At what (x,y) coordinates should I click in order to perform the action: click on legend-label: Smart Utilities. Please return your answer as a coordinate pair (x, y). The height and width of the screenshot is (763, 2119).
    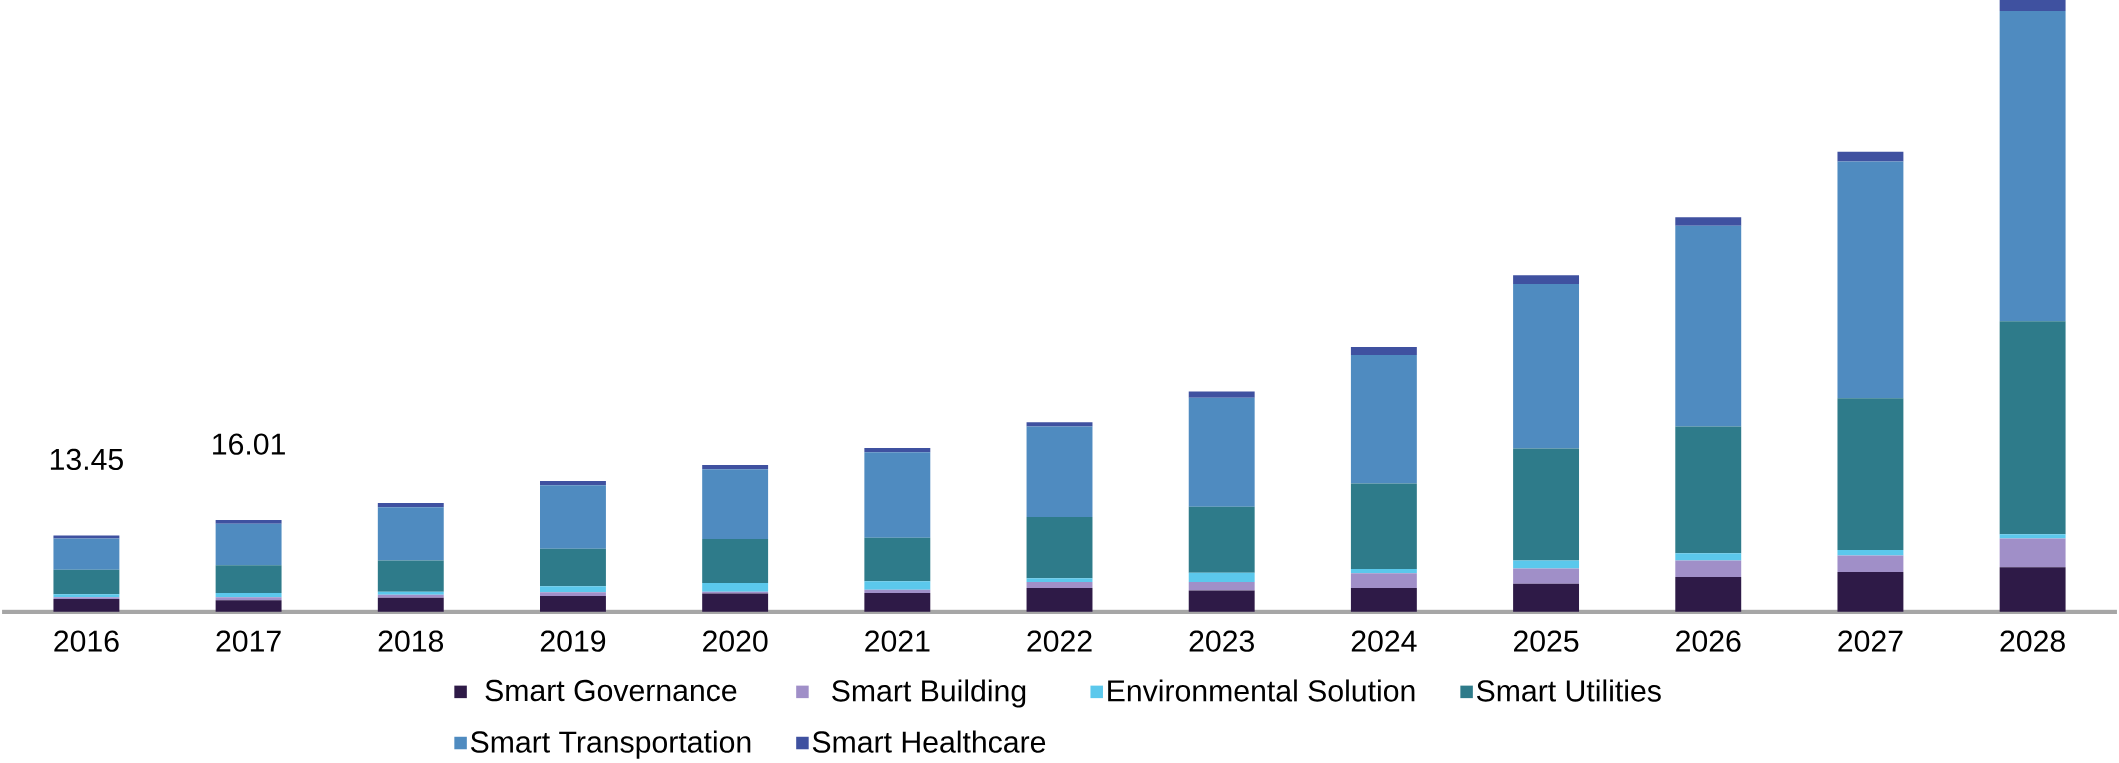
    Looking at the image, I should click on (1568, 690).